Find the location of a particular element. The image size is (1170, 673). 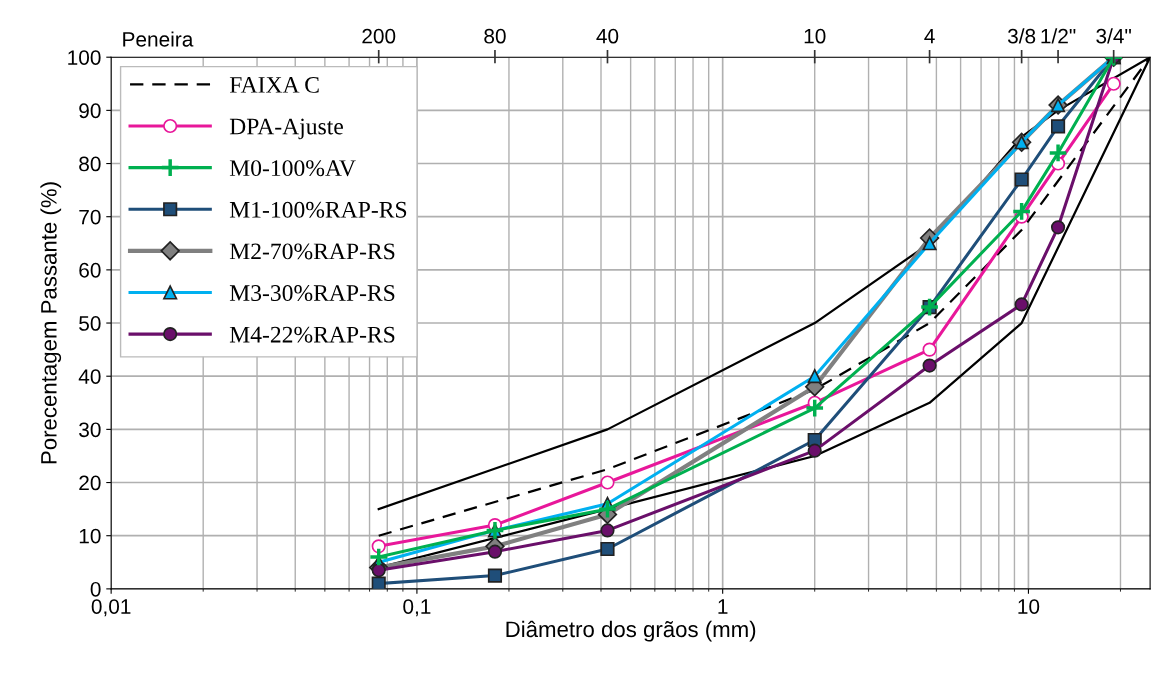

text: 200 is located at coordinates (379, 36).